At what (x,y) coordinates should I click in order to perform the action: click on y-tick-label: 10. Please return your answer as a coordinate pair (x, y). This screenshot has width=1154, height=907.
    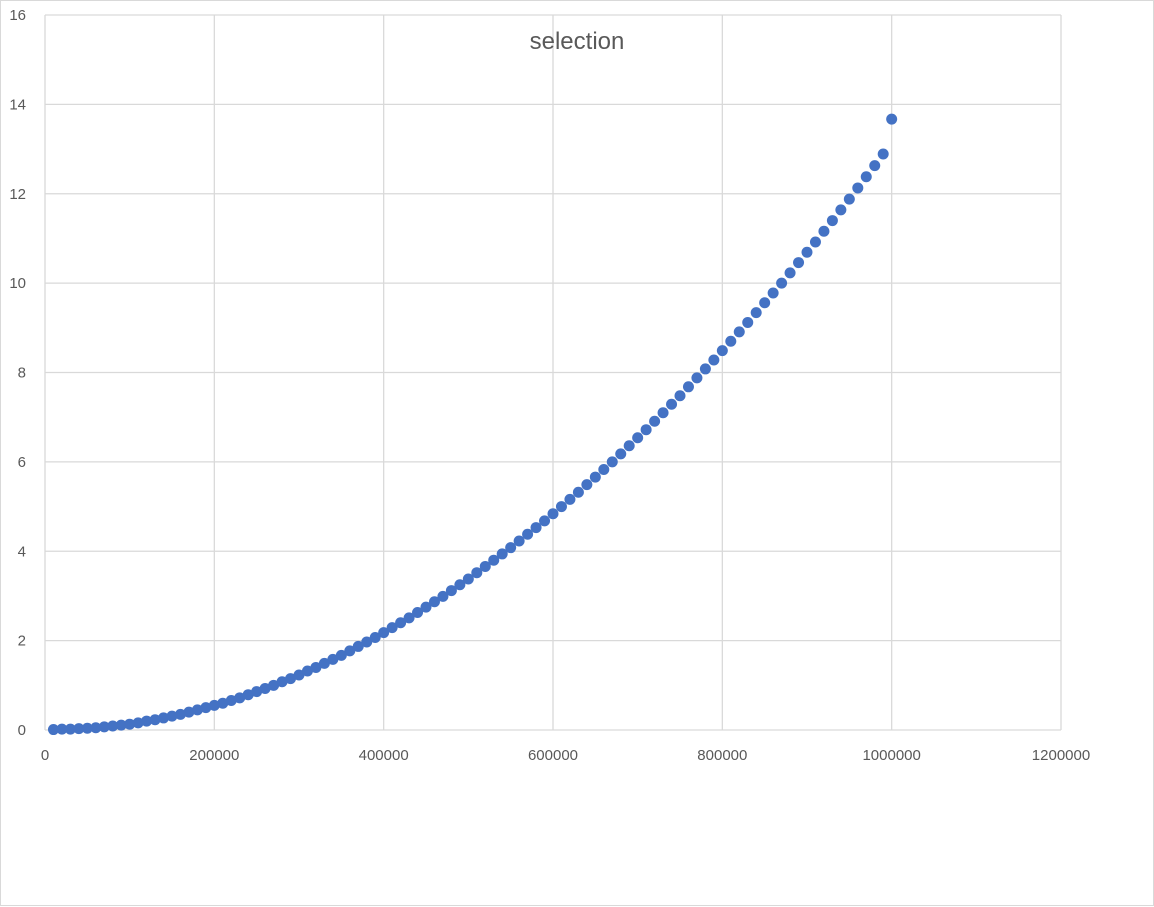
    Looking at the image, I should click on (17, 283).